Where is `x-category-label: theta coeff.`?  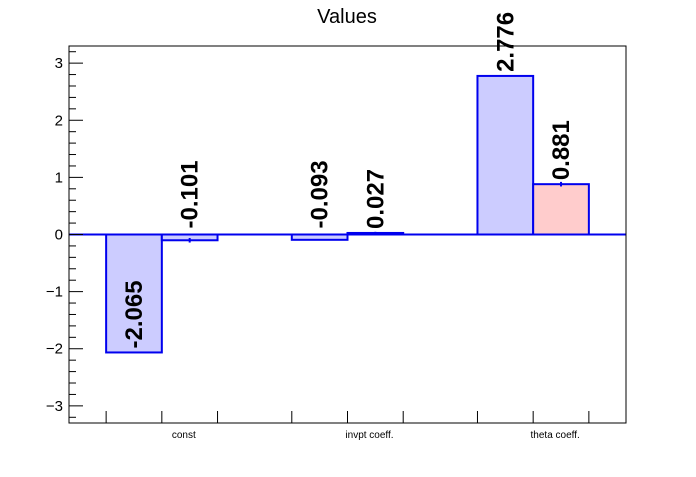 x-category-label: theta coeff. is located at coordinates (555, 435).